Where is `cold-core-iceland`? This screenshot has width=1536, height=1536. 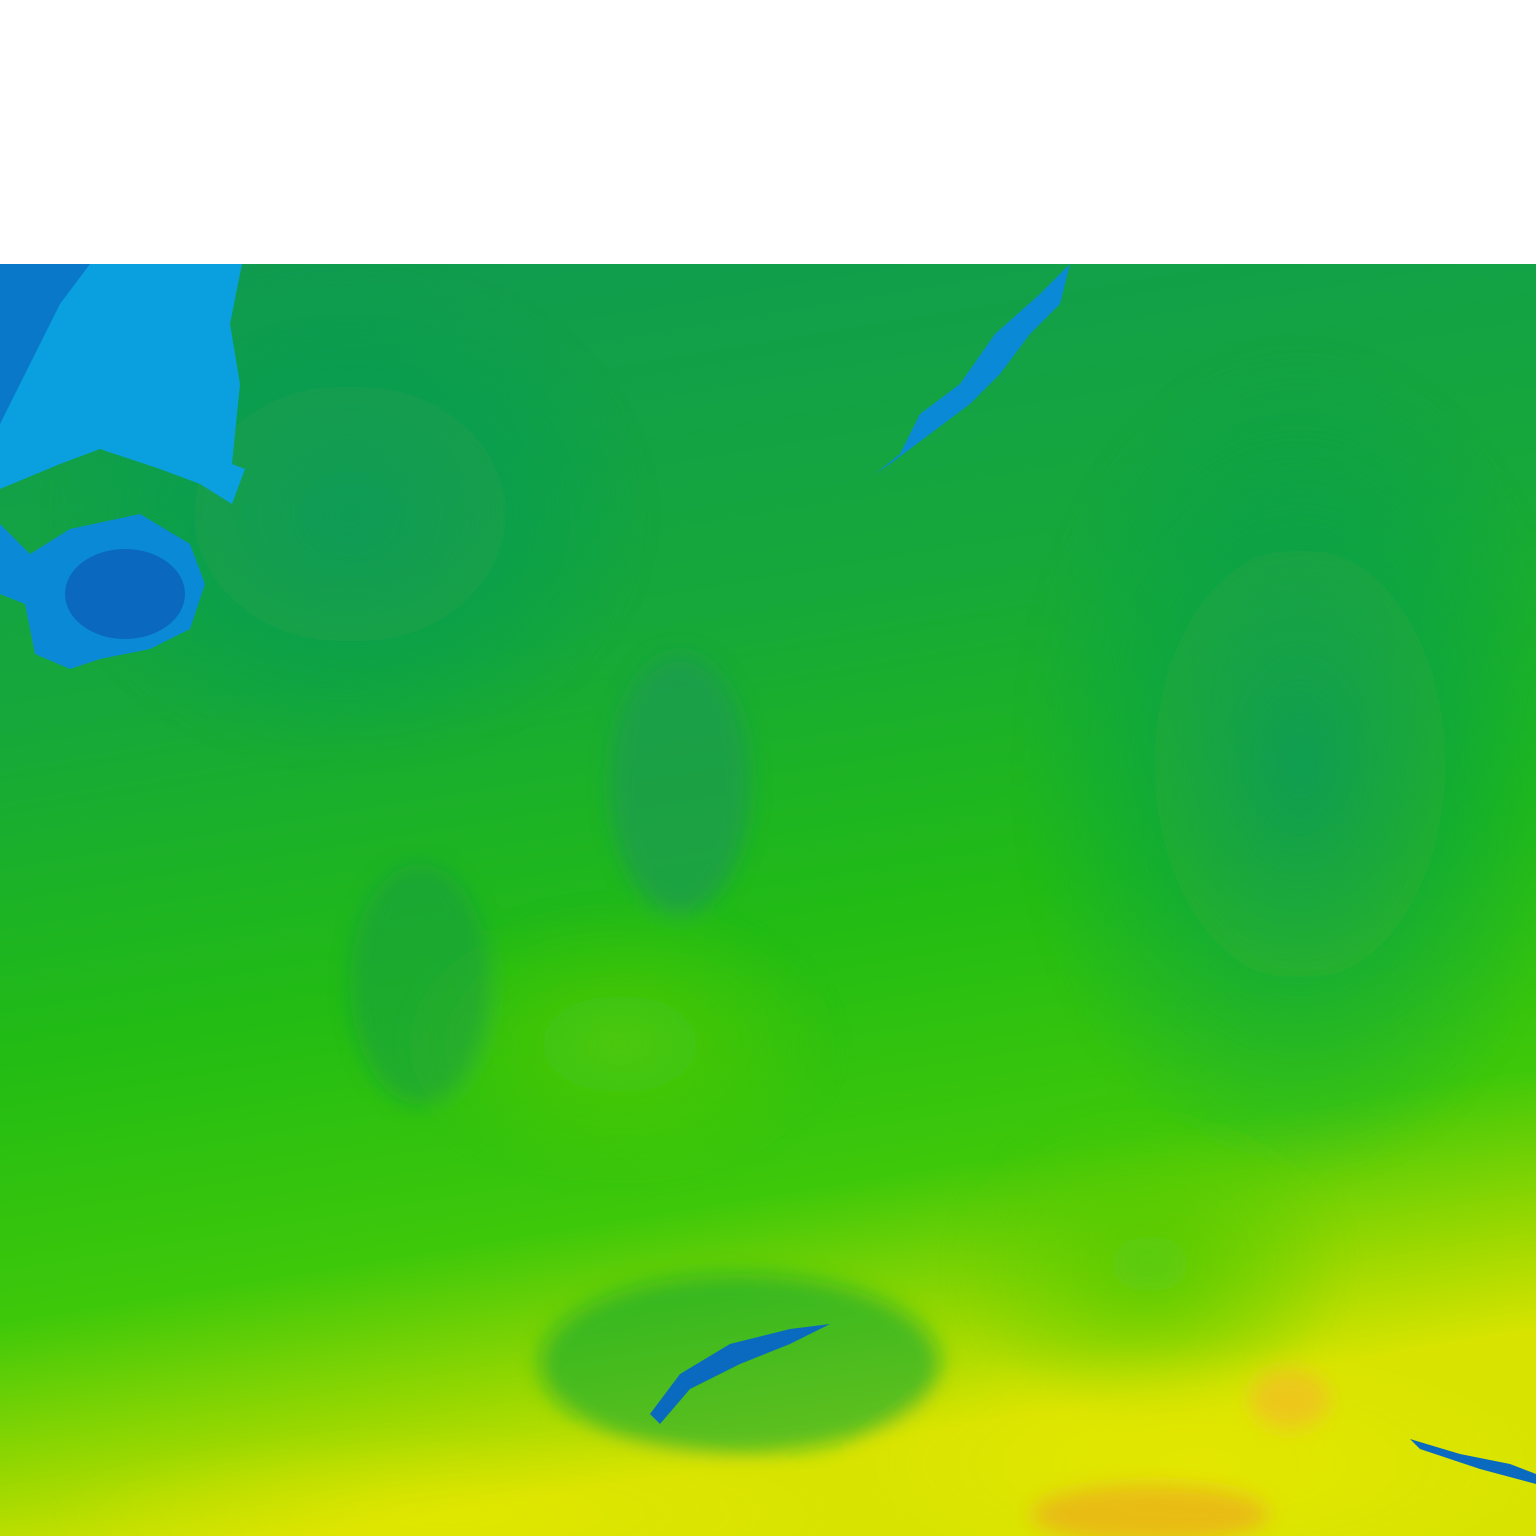 cold-core-iceland is located at coordinates (125, 594).